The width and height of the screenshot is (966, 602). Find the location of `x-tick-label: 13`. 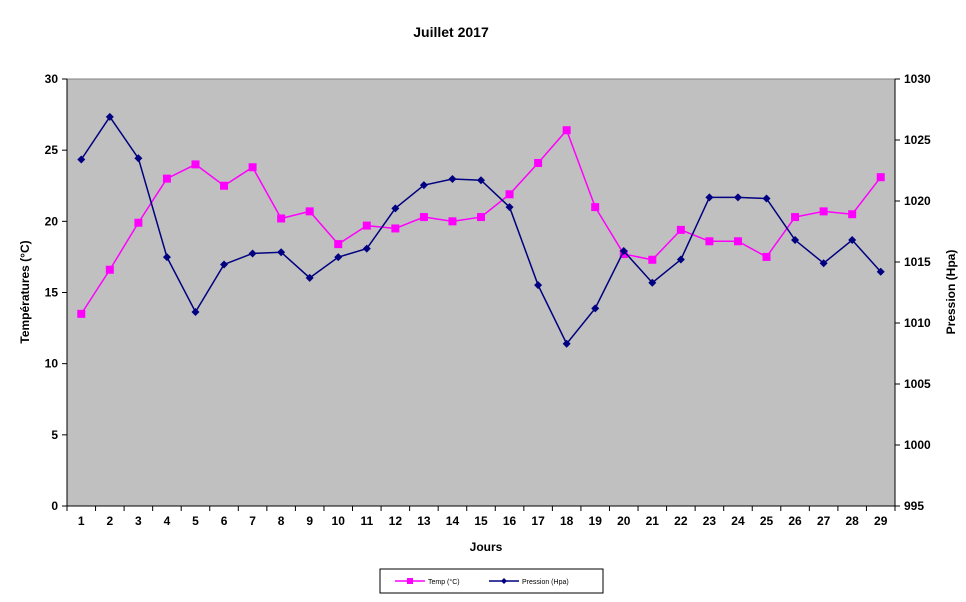

x-tick-label: 13 is located at coordinates (424, 521).